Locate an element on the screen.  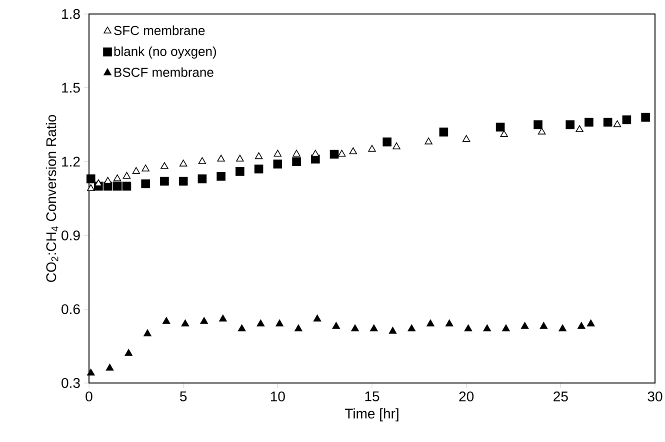
y-tick-label: 0.9 is located at coordinates (71, 235).